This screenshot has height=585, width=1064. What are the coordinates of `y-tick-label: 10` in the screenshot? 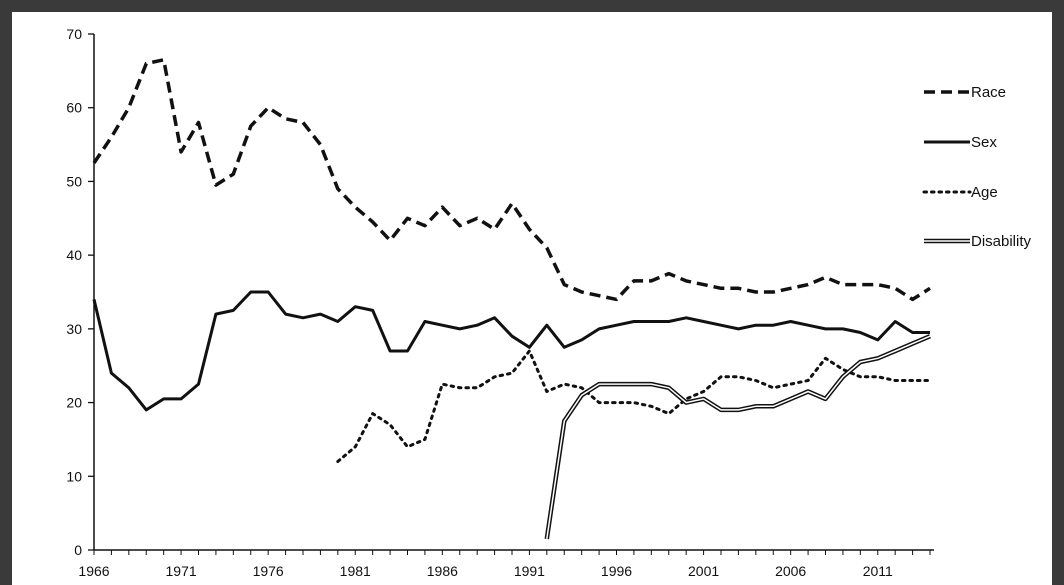 It's located at (74, 476).